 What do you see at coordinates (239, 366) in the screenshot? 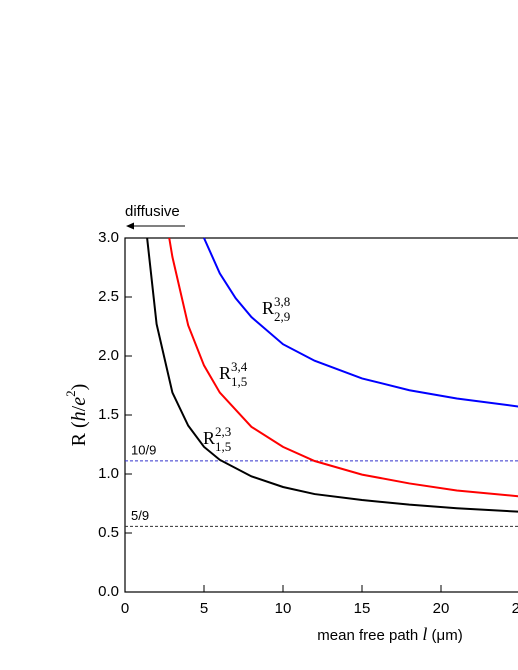
I see `series-superscript: 3,4` at bounding box center [239, 366].